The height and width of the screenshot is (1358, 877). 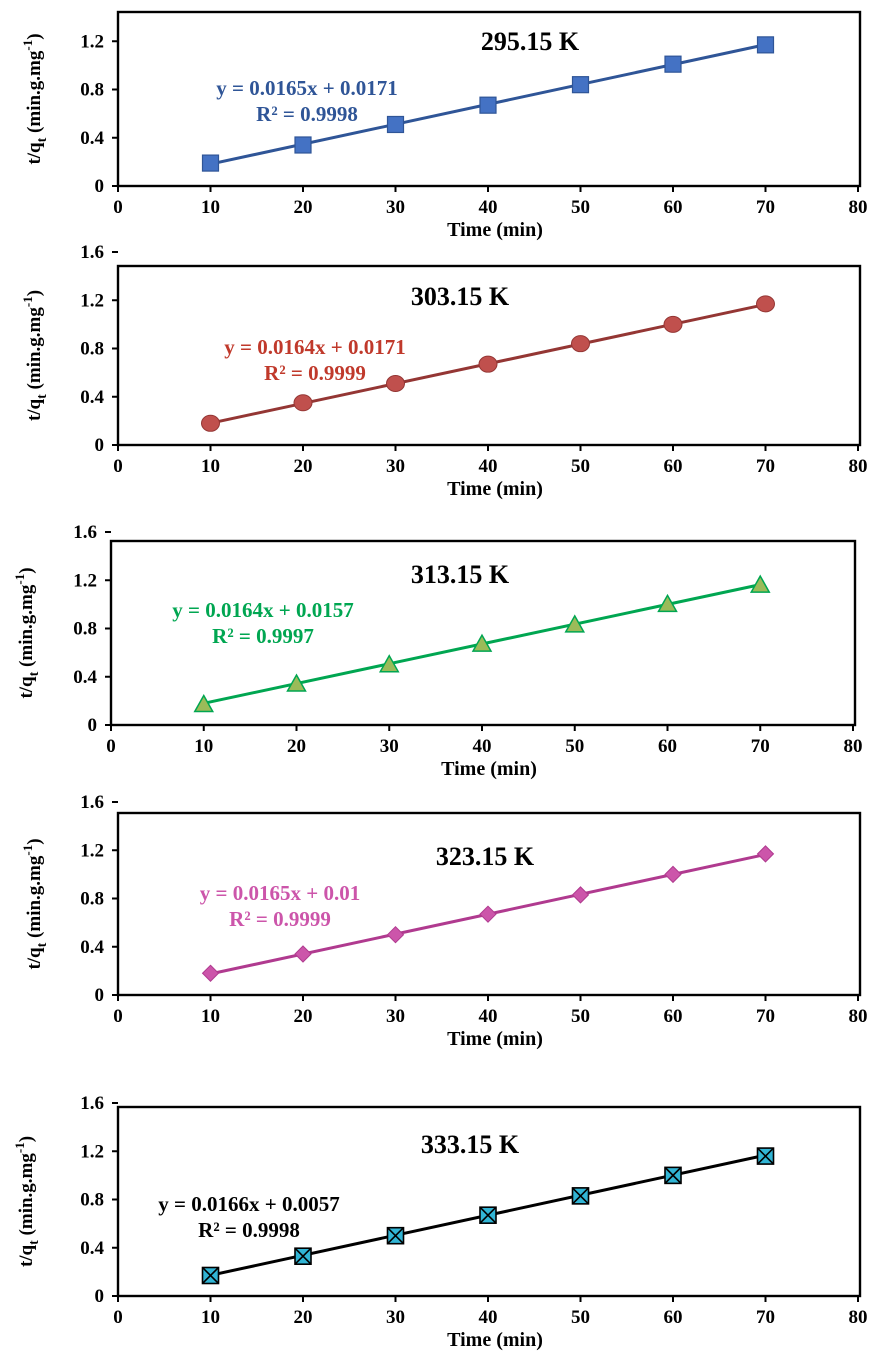 What do you see at coordinates (482, 746) in the screenshot?
I see `x-tick-label: 40` at bounding box center [482, 746].